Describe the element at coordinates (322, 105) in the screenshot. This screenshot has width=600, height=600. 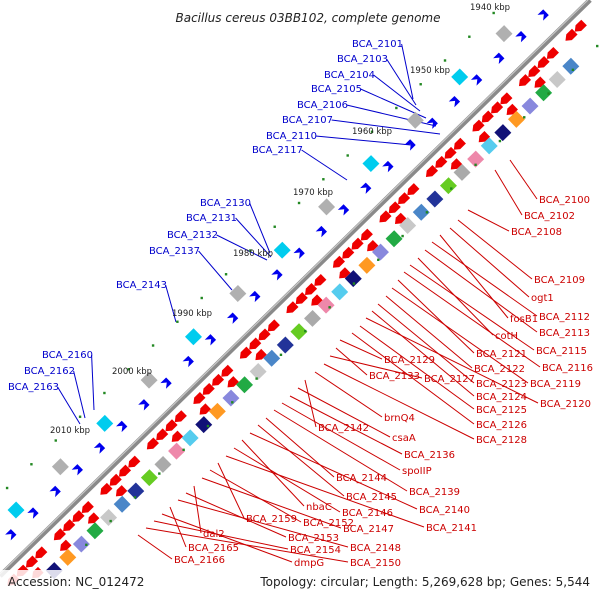
I see `reverse-gene-label: BCA_2106` at that location.